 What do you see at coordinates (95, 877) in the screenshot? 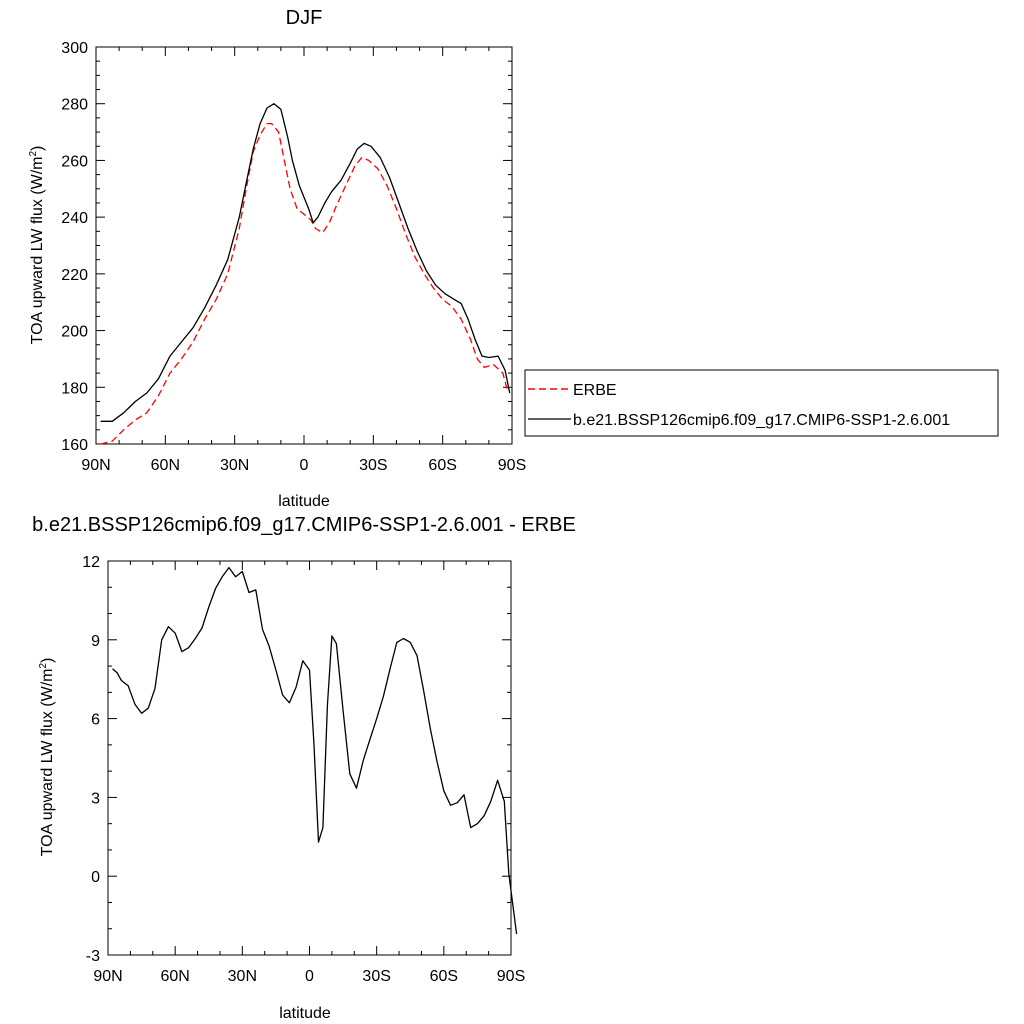
I see `bottom-y-tick-label: 0` at bounding box center [95, 877].